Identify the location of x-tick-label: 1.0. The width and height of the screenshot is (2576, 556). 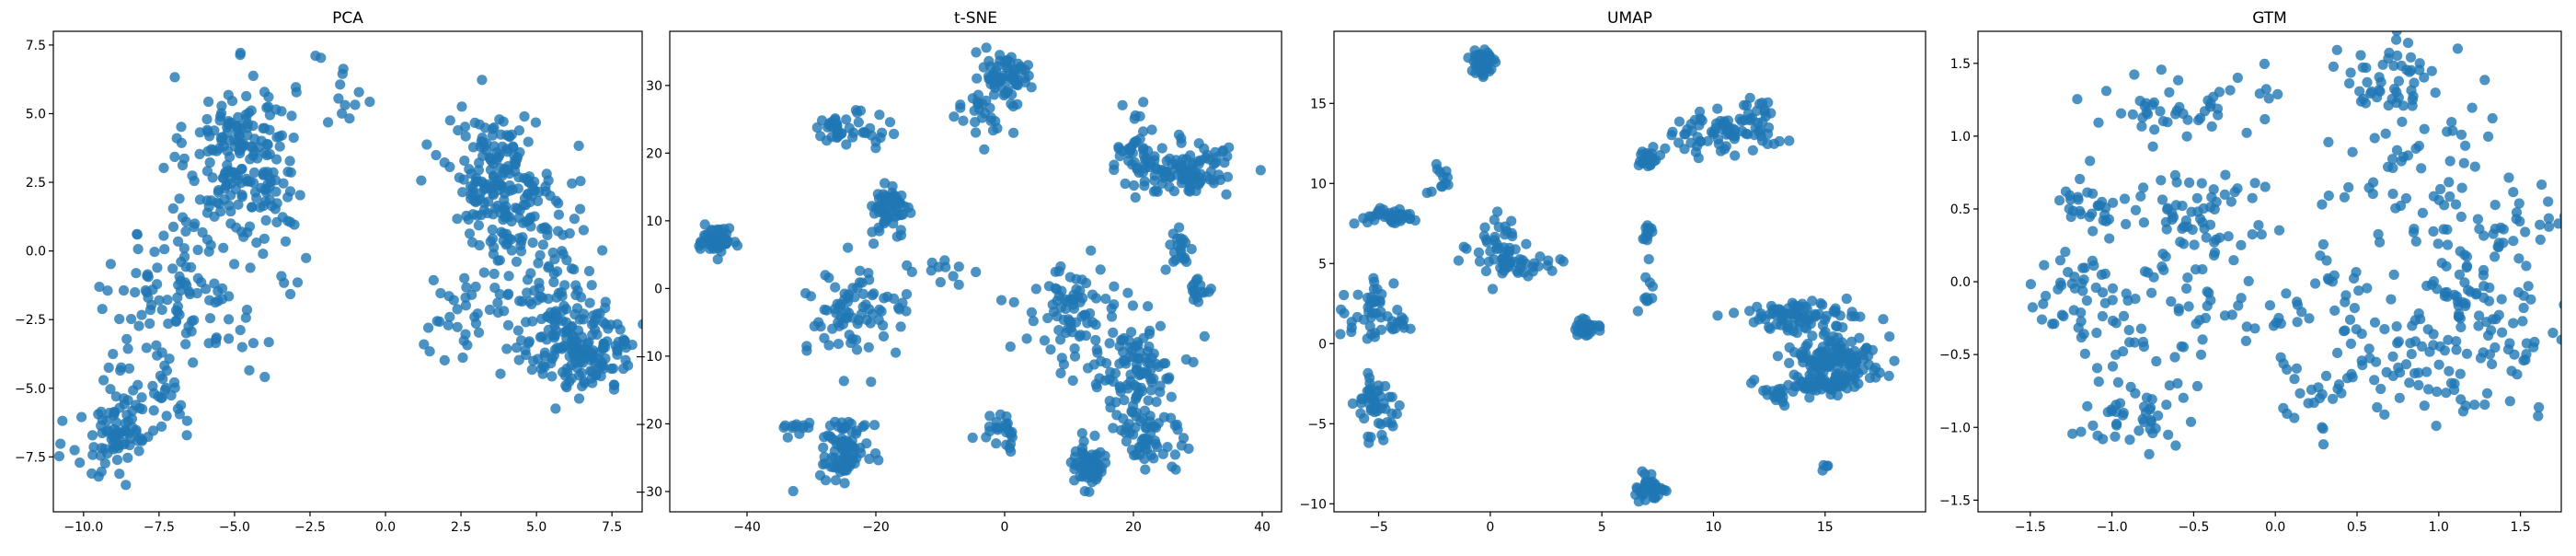
(2439, 527).